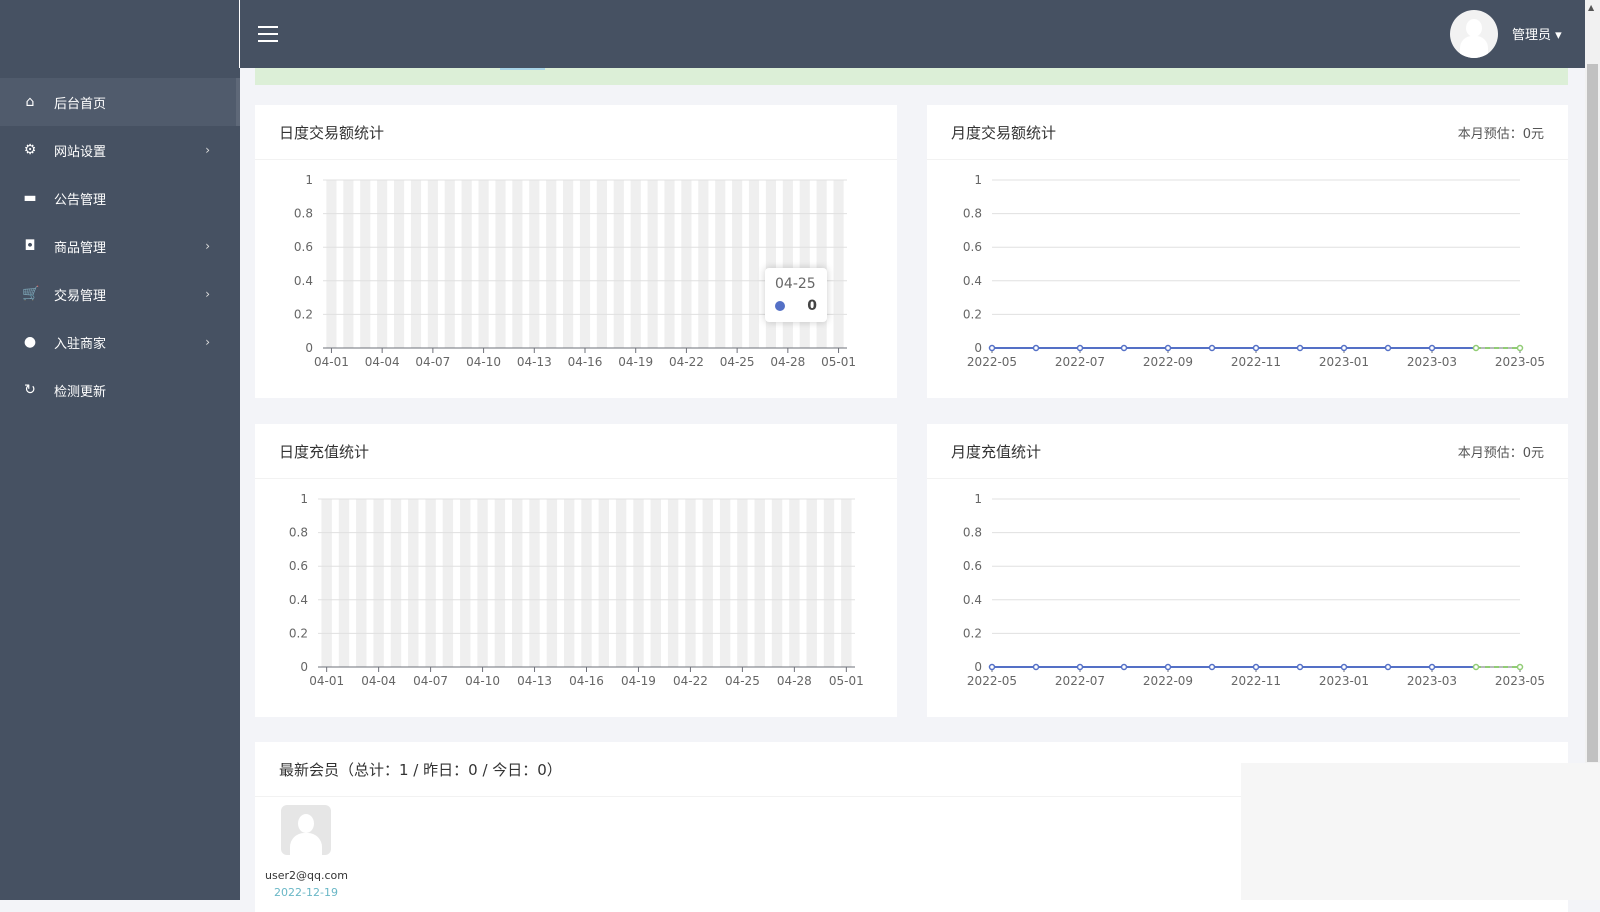 This screenshot has height=912, width=1600. I want to click on sidebar-item-label: 网站设置, so click(80, 152).